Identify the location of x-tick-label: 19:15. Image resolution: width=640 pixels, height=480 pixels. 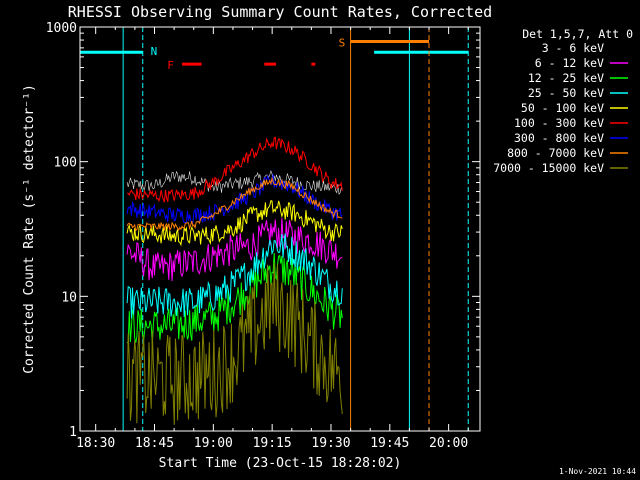
(272, 443).